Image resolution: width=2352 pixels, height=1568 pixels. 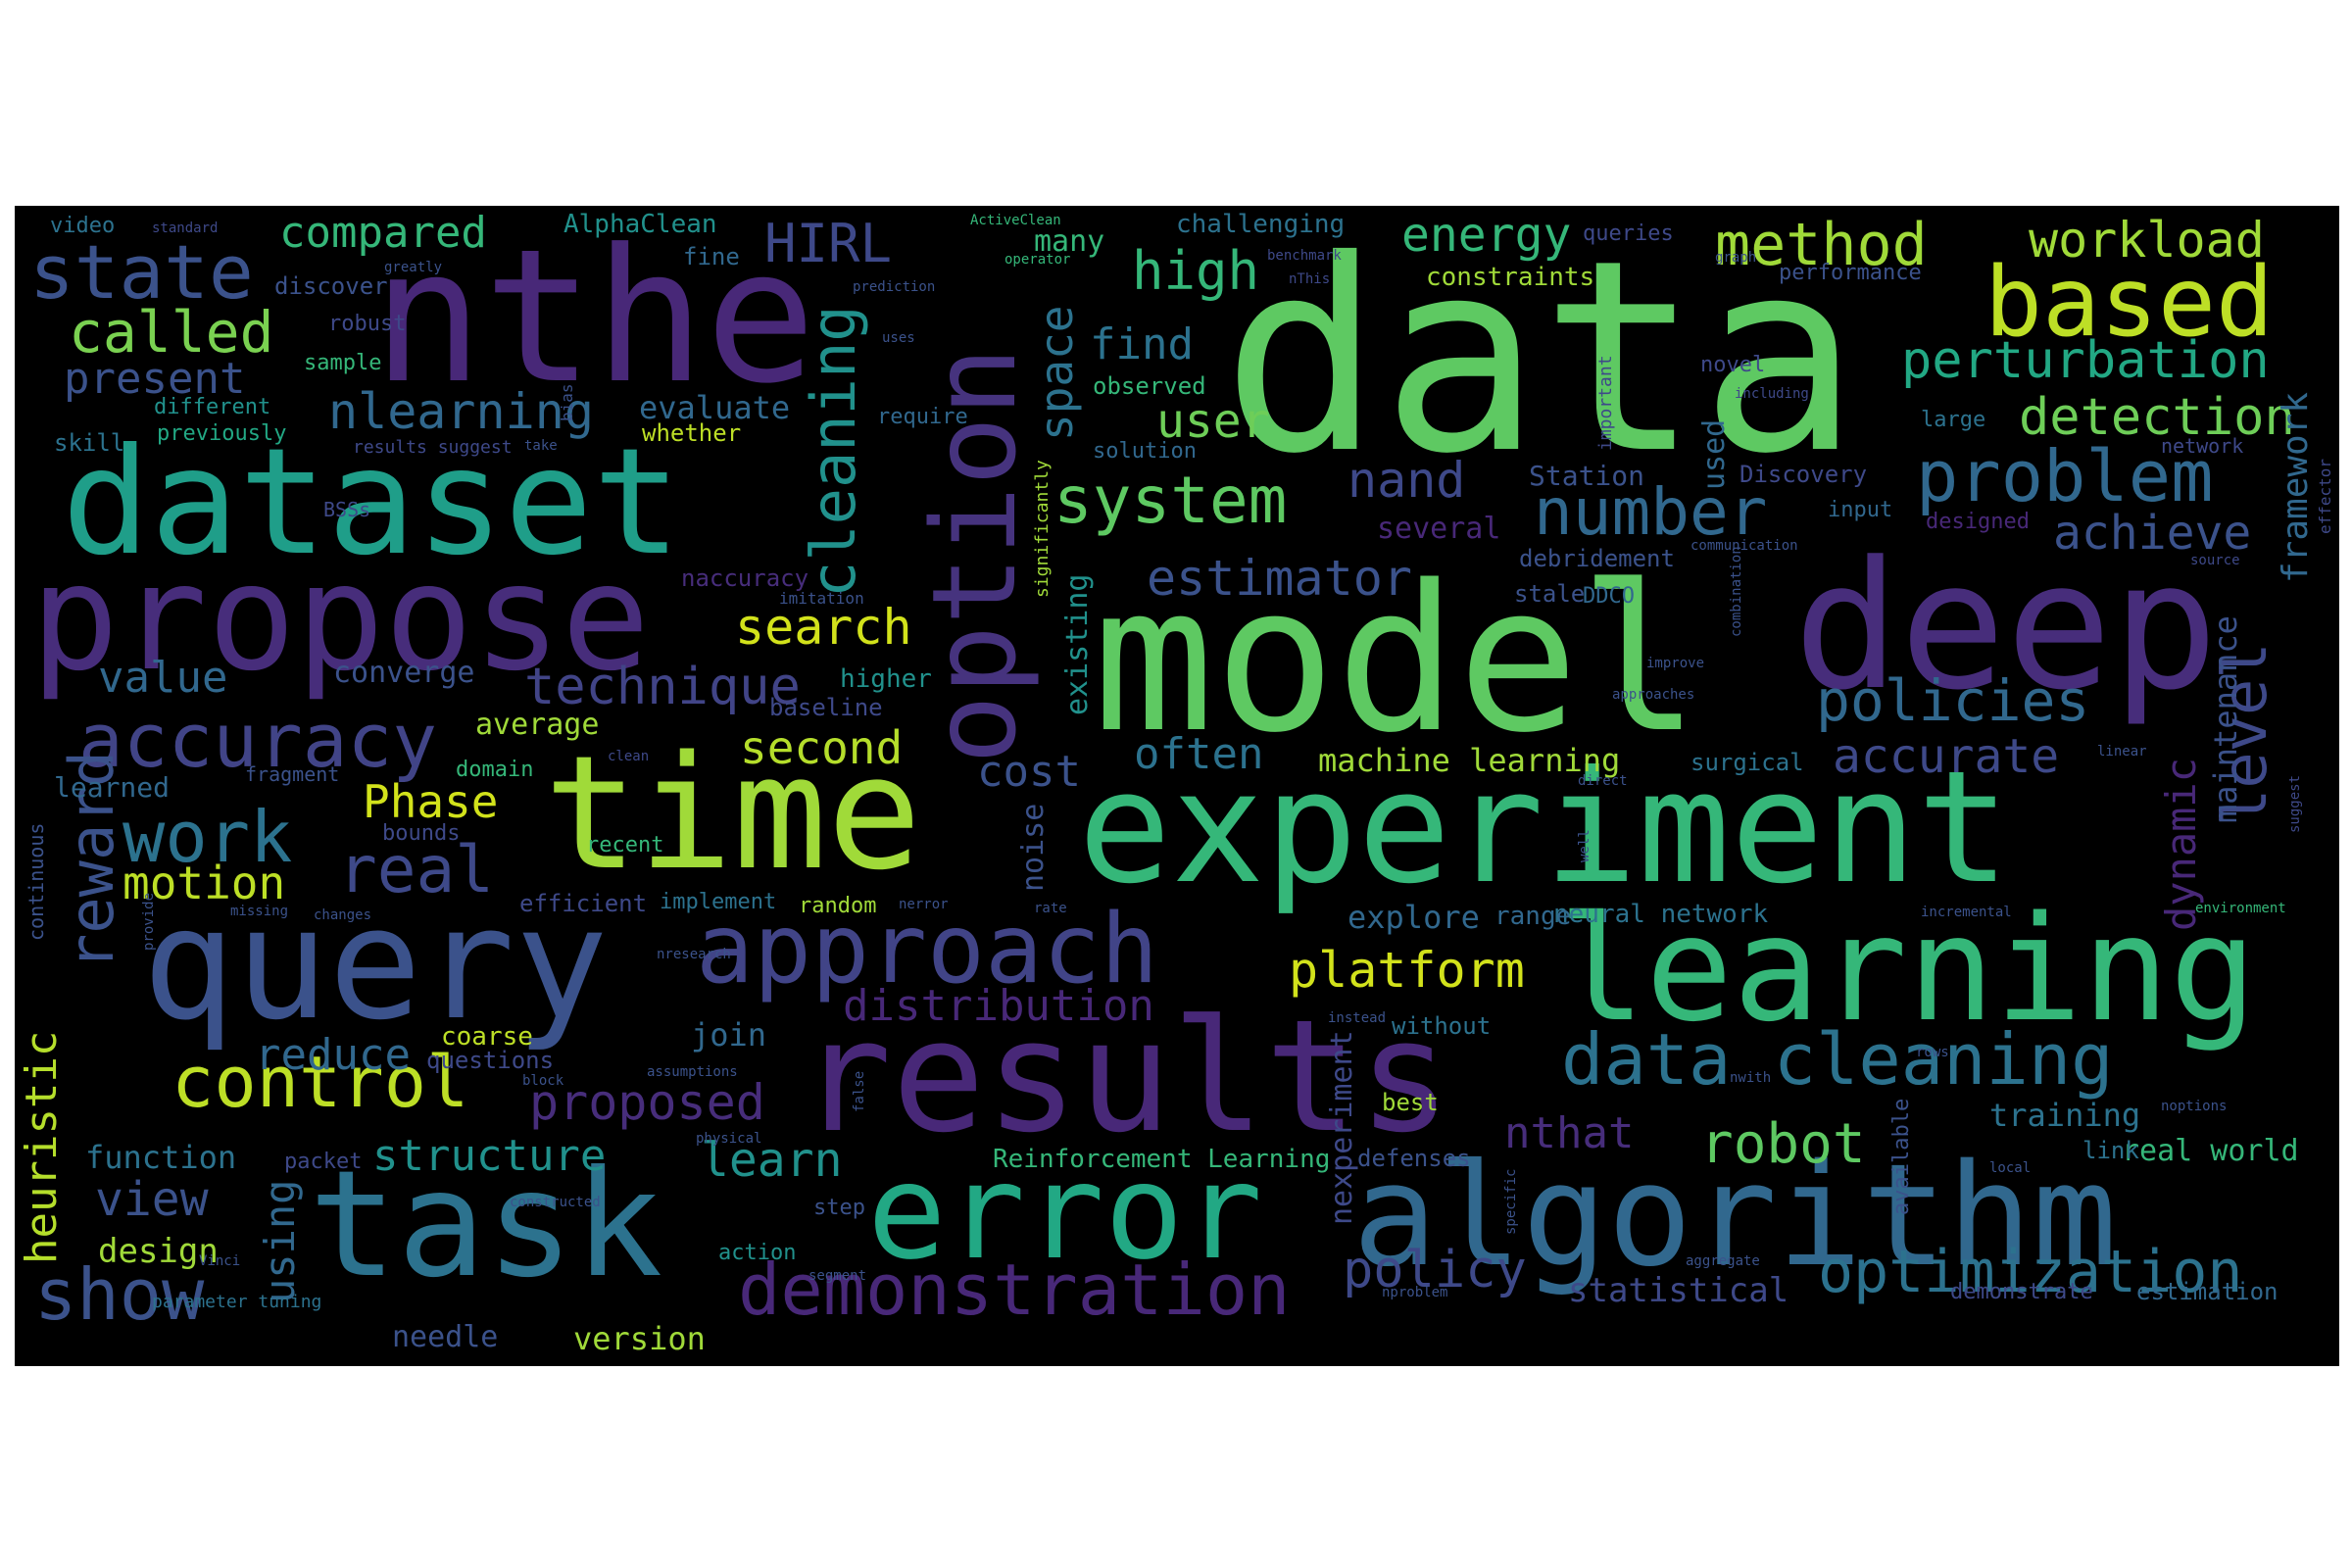 I want to click on word-machine-learning: machine learning, so click(x=1469, y=760).